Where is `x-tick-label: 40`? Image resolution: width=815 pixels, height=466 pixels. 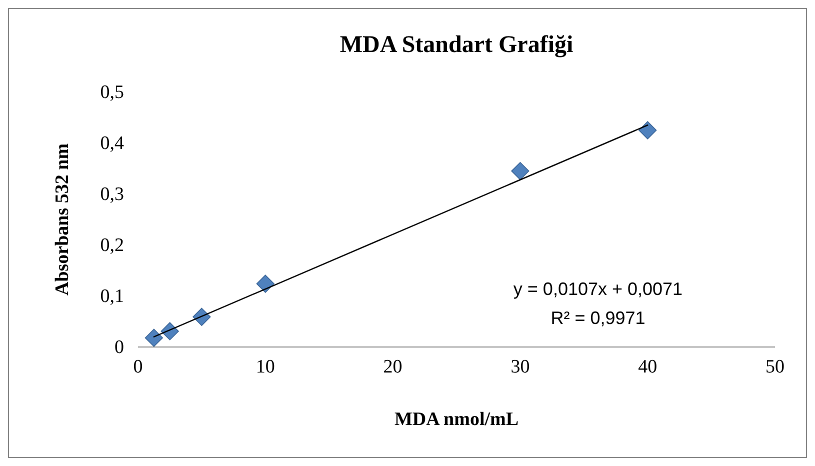 x-tick-label: 40 is located at coordinates (648, 367).